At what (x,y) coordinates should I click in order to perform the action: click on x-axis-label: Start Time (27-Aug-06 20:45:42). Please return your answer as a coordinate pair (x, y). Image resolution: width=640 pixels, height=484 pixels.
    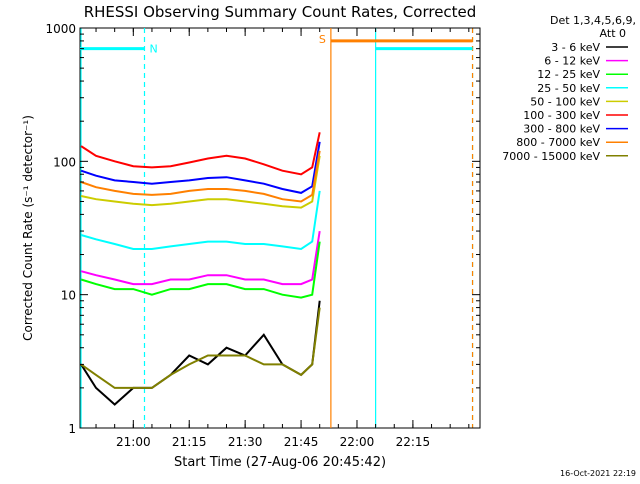
    Looking at the image, I should click on (280, 462).